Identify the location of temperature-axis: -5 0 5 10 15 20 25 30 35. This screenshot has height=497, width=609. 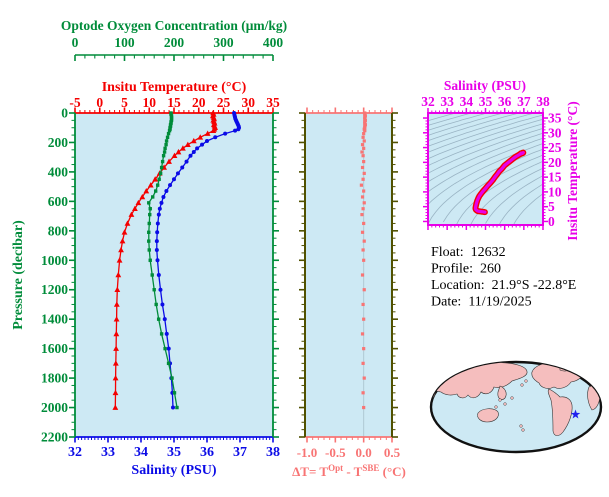
(174, 102).